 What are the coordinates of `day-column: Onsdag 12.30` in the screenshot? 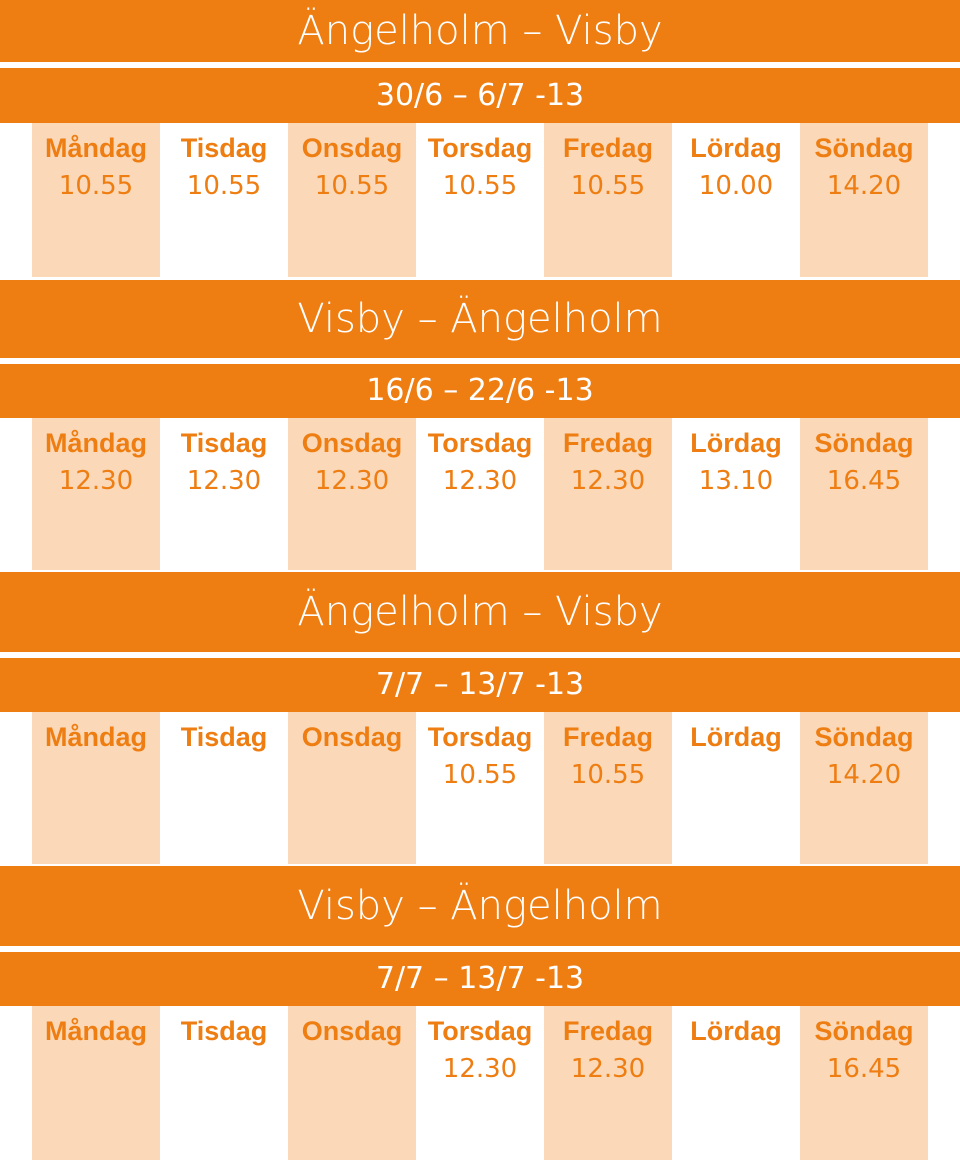 It's located at (352, 494).